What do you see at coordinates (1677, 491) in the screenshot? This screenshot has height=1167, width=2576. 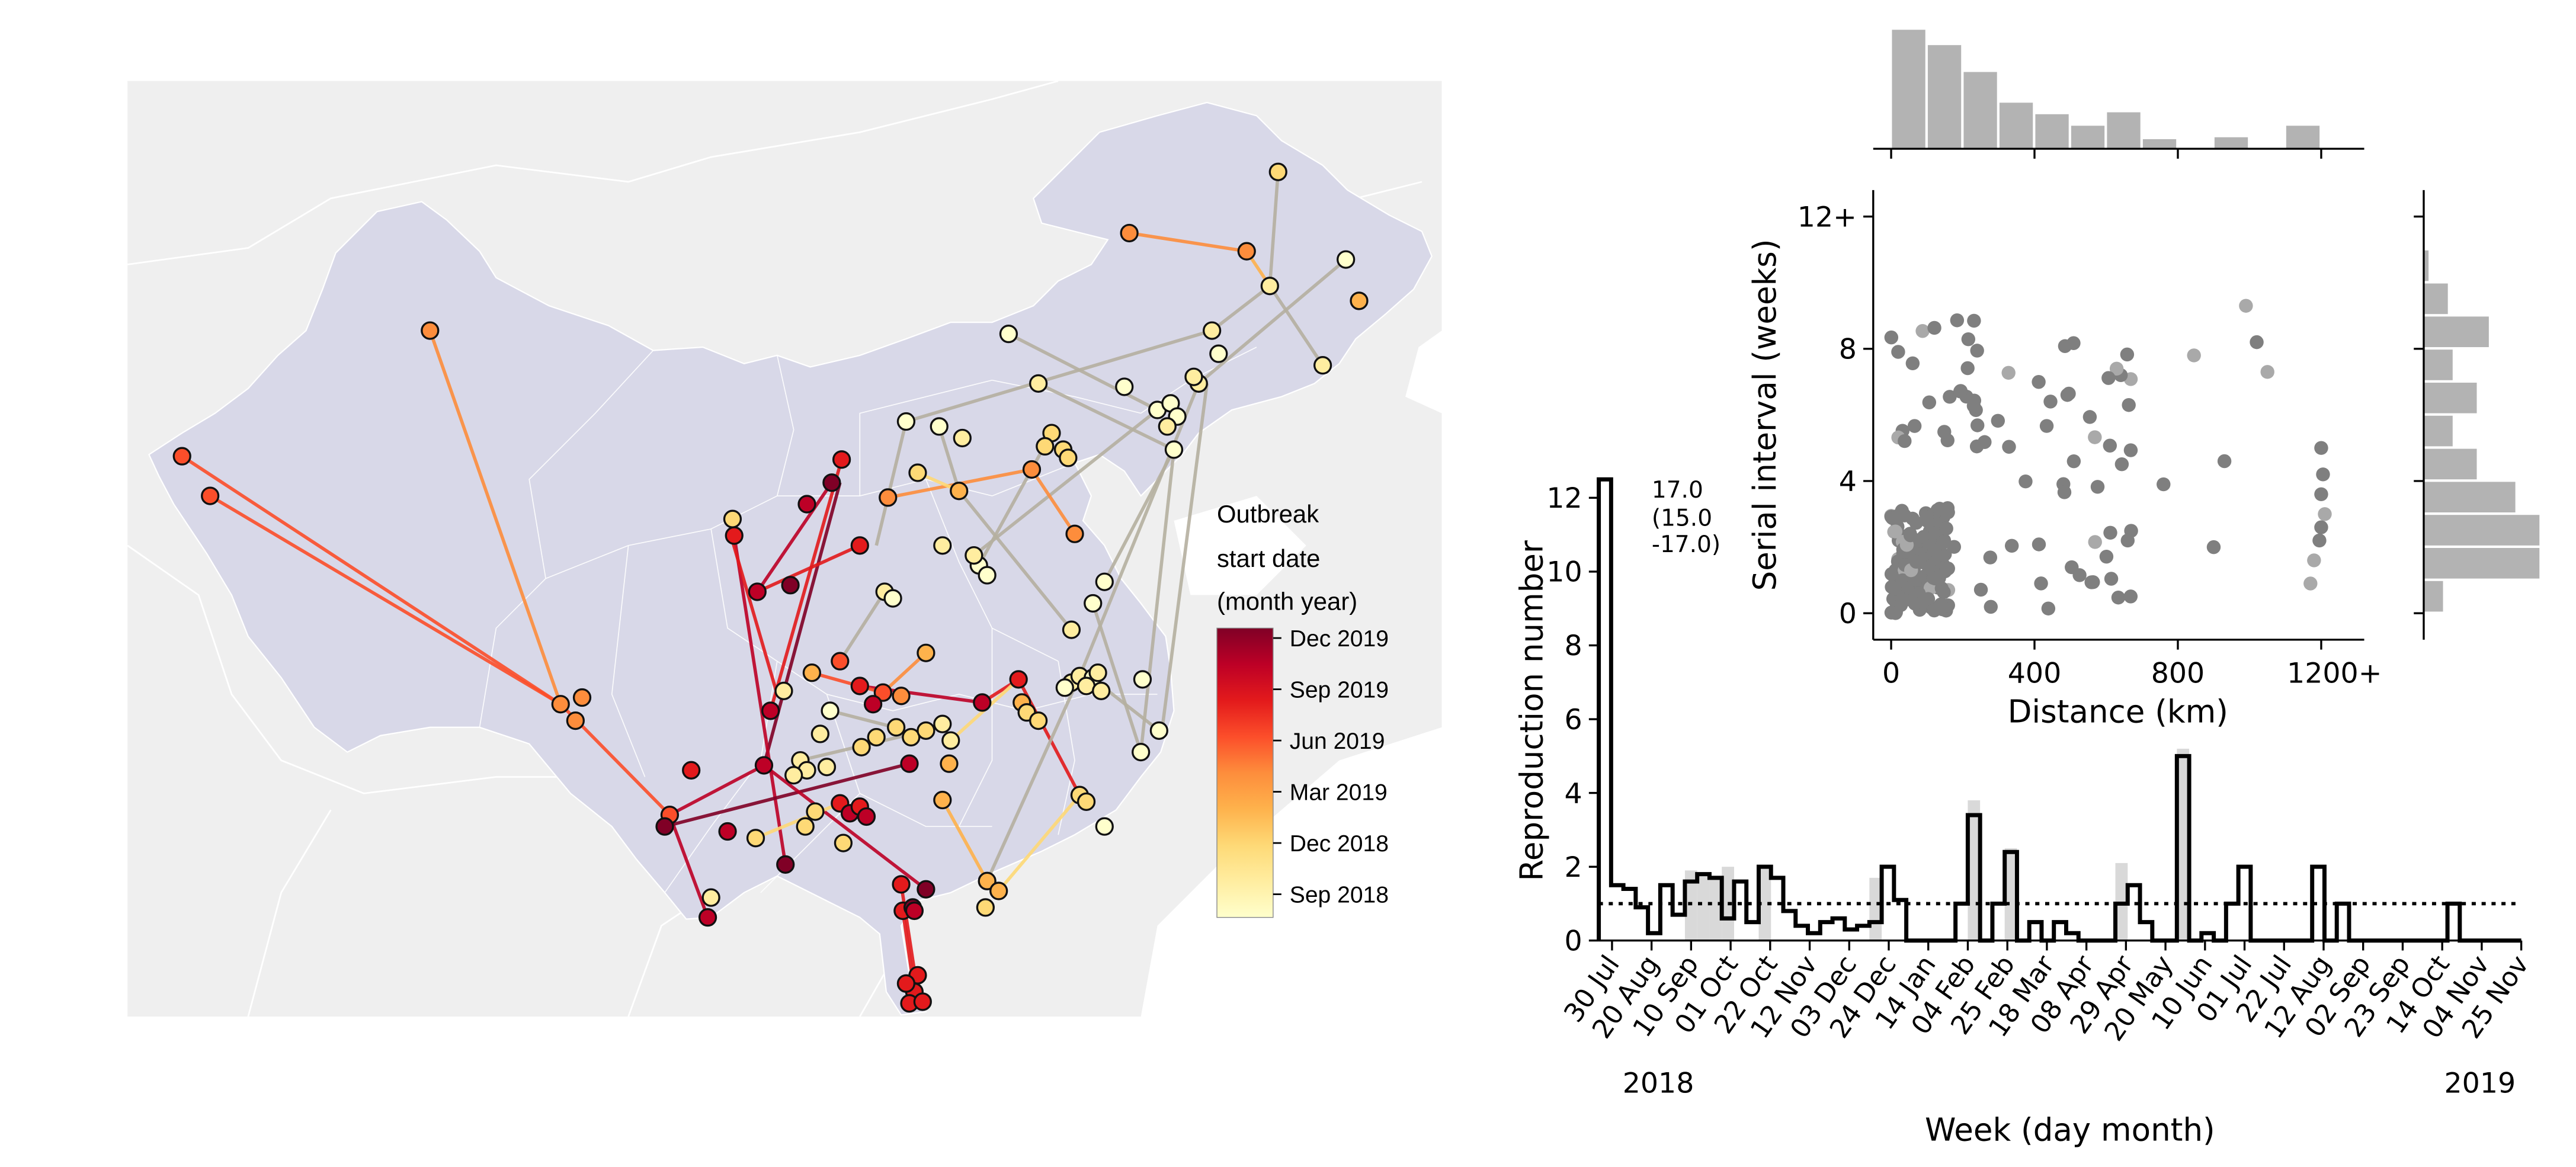 I see `r-peak-annotation-1: 17.0` at bounding box center [1677, 491].